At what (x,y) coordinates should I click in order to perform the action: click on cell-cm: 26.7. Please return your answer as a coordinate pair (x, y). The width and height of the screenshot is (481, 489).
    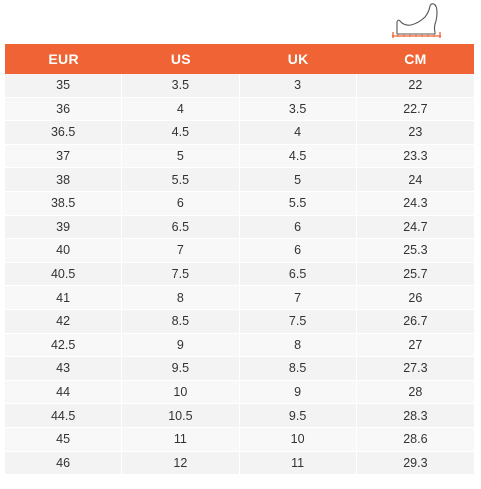
    Looking at the image, I should click on (415, 321).